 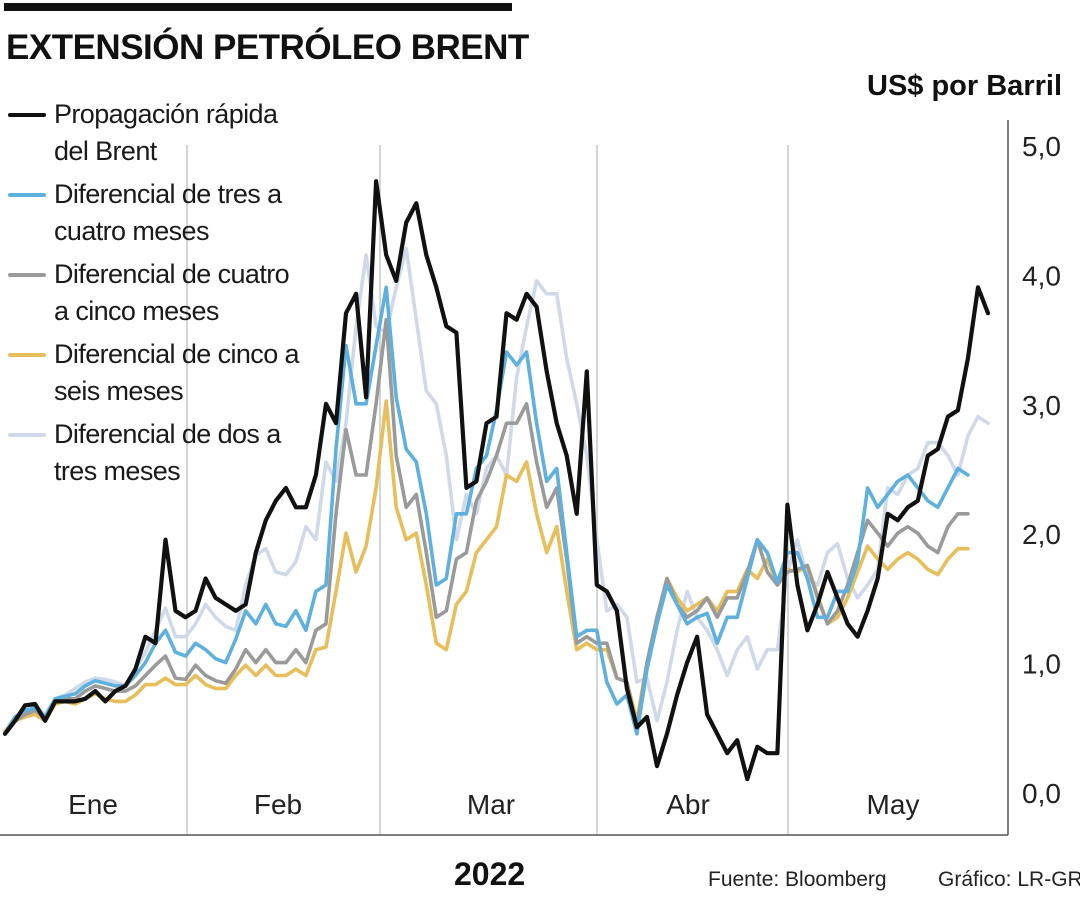 I want to click on legend-label-five-six: Diferencial de cinco a seis meses, so click(x=177, y=372).